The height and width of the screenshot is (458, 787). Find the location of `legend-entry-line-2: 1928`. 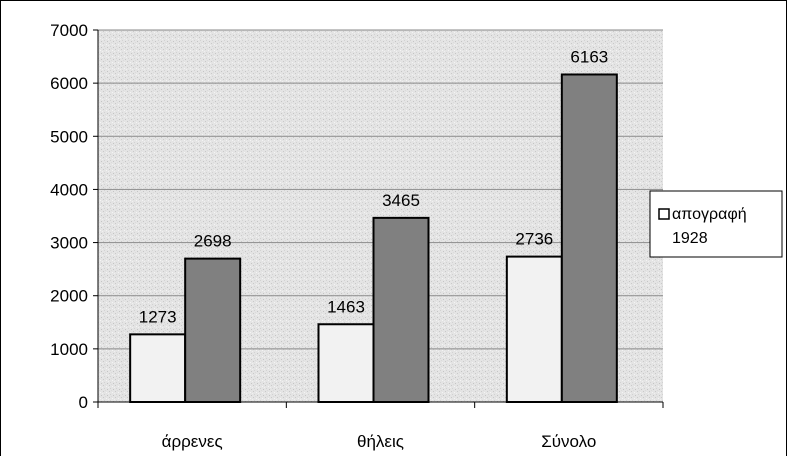

legend-entry-line-2: 1928 is located at coordinates (690, 238).